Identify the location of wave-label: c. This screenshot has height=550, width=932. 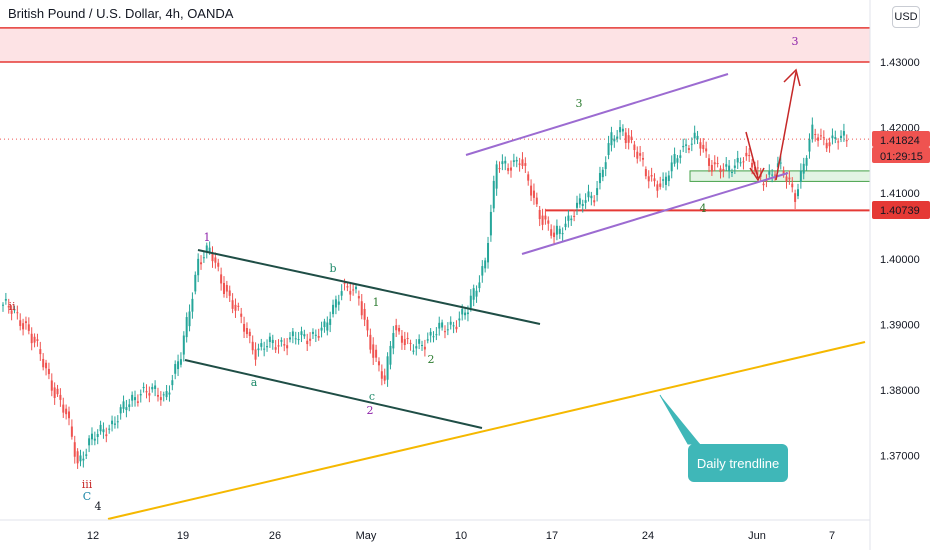
(372, 396).